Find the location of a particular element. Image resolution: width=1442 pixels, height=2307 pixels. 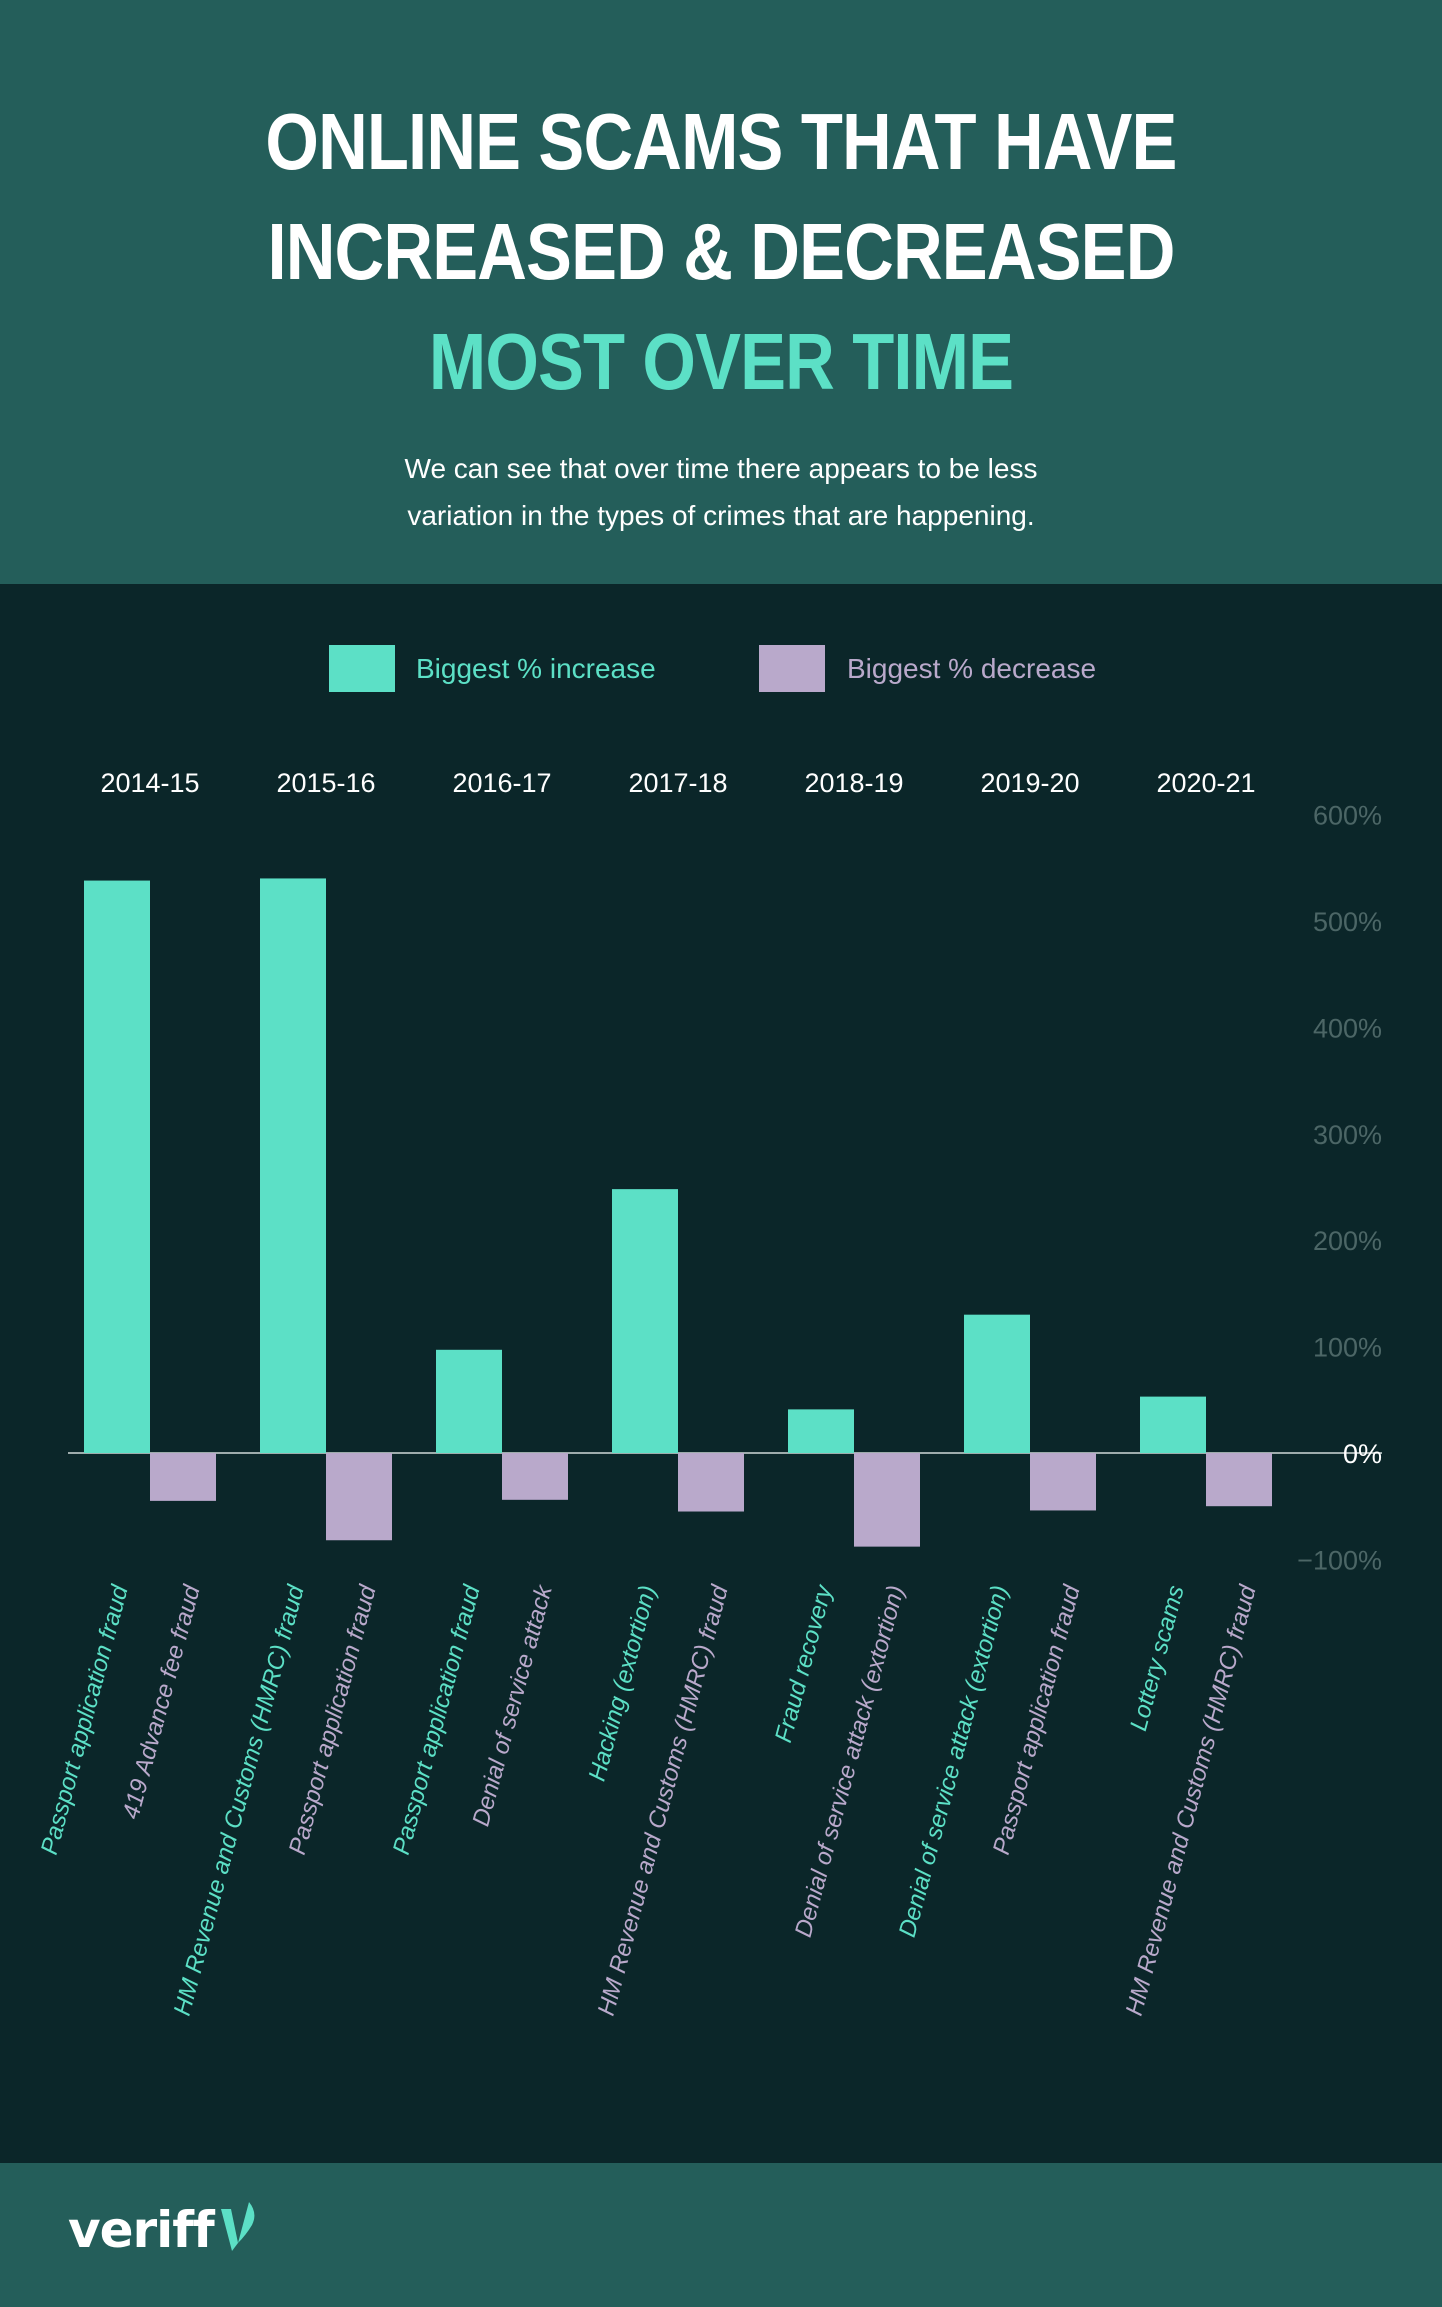

y-tick-label: 200% is located at coordinates (1347, 1241).